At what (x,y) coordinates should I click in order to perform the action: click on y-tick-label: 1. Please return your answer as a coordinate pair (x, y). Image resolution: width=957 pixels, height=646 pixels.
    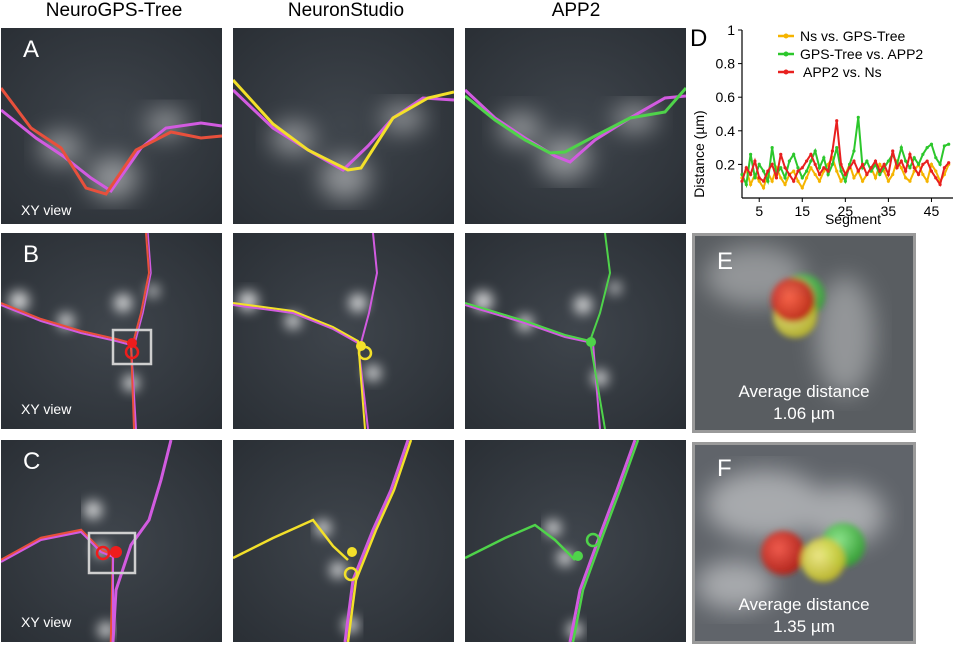
    Looking at the image, I should click on (731, 30).